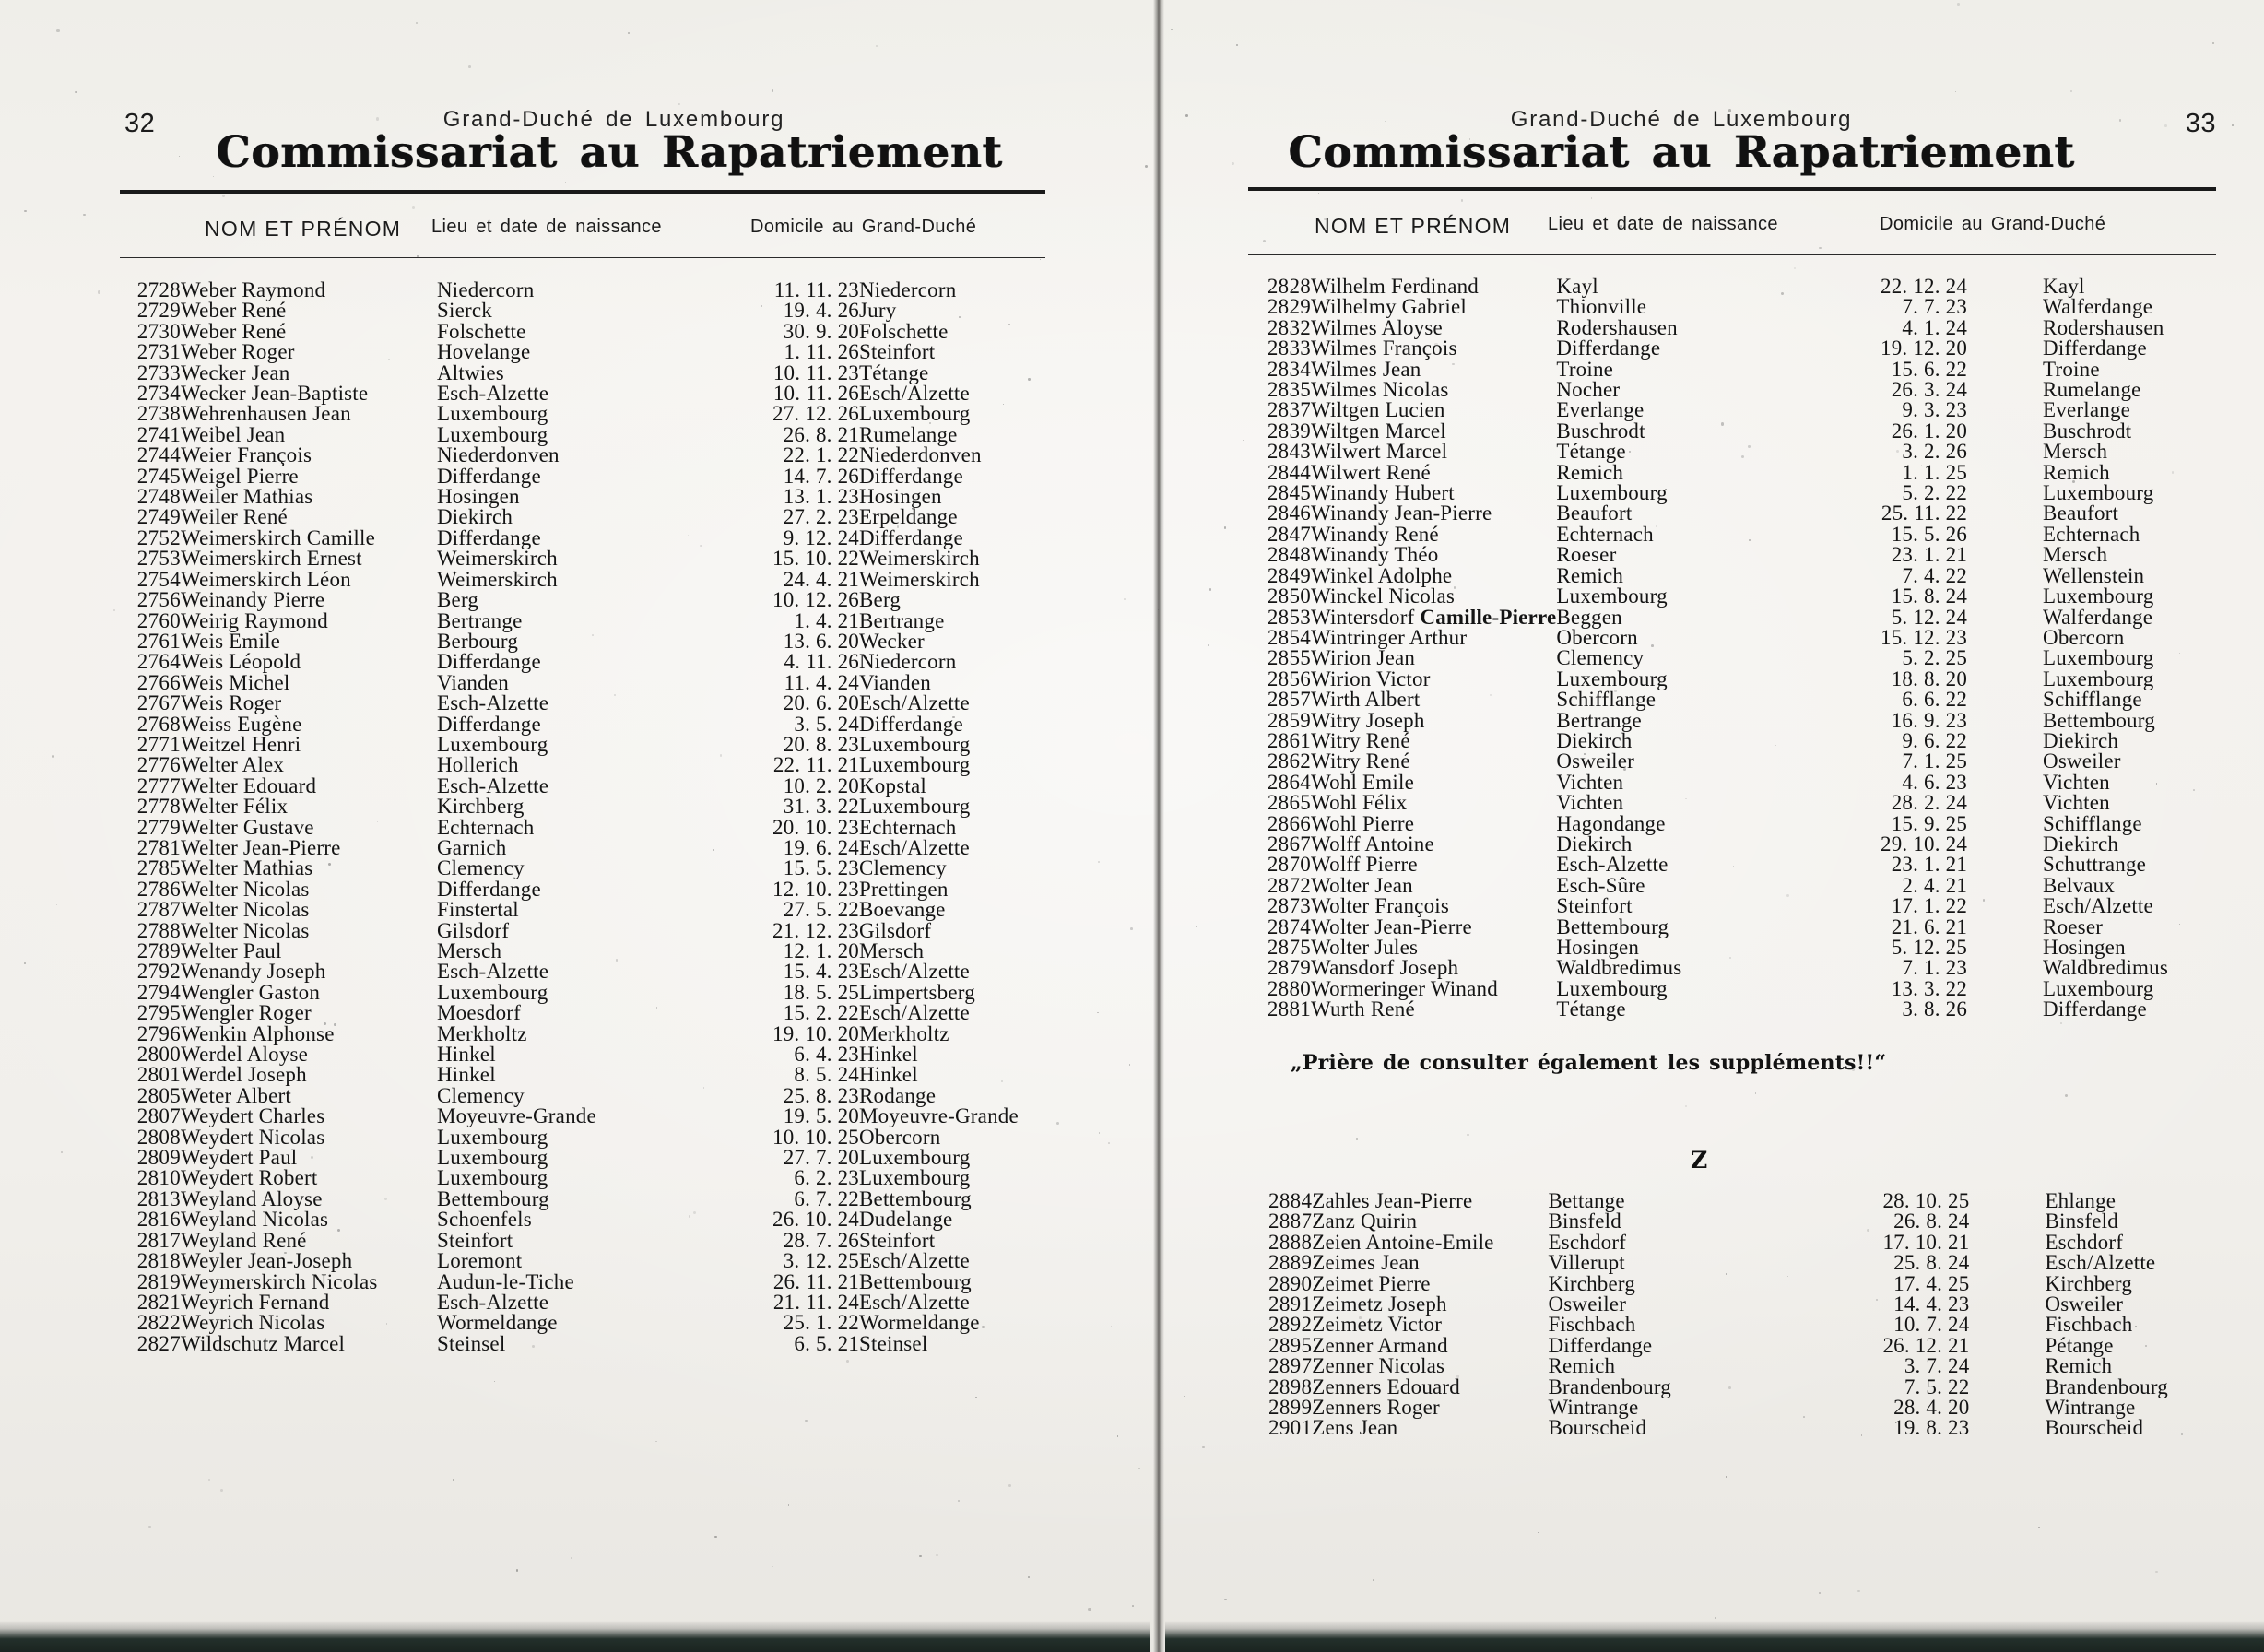 The height and width of the screenshot is (1652, 2264). Describe the element at coordinates (572, 1054) in the screenshot. I see `table-row: 2800 Werdel Aloyse Hinkel 6. 4. 23 Hinkel` at that location.